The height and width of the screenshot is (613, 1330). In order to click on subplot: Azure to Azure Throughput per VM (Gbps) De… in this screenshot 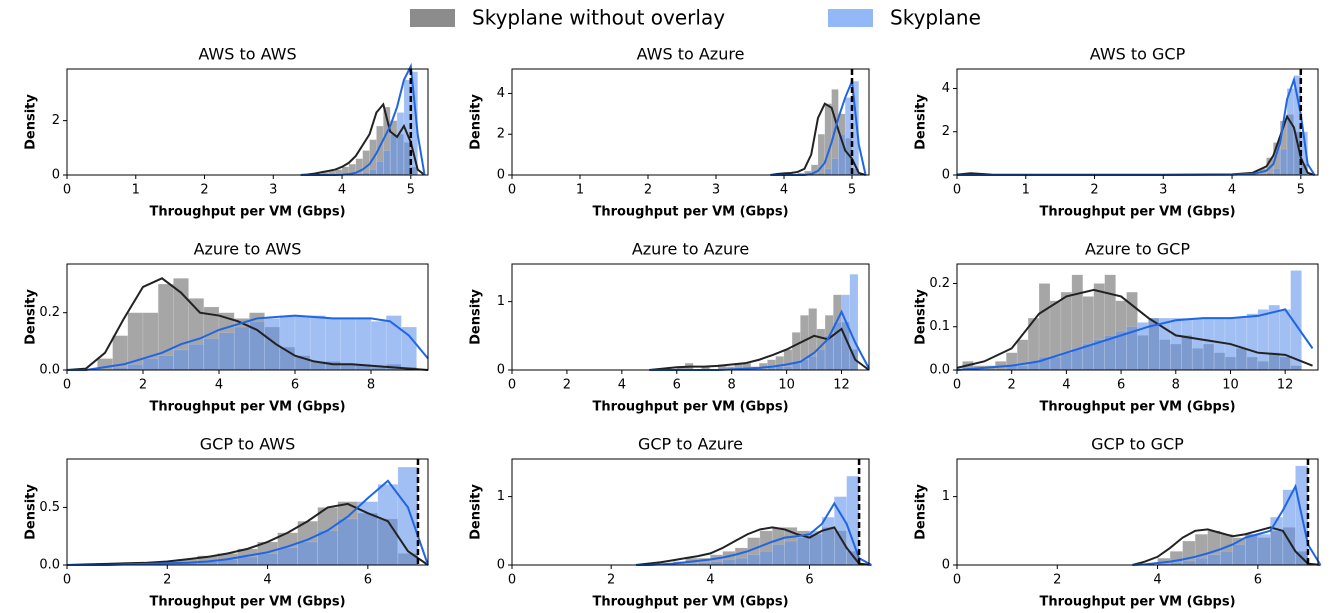, I will do `click(669, 327)`.